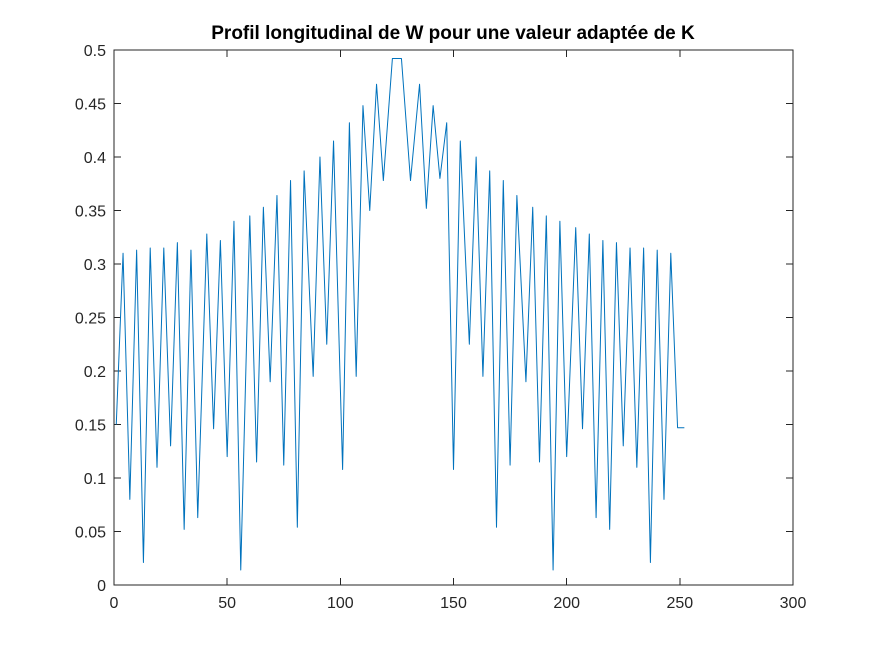 The width and height of the screenshot is (875, 656). What do you see at coordinates (340, 603) in the screenshot?
I see `x-tick-label: 100` at bounding box center [340, 603].